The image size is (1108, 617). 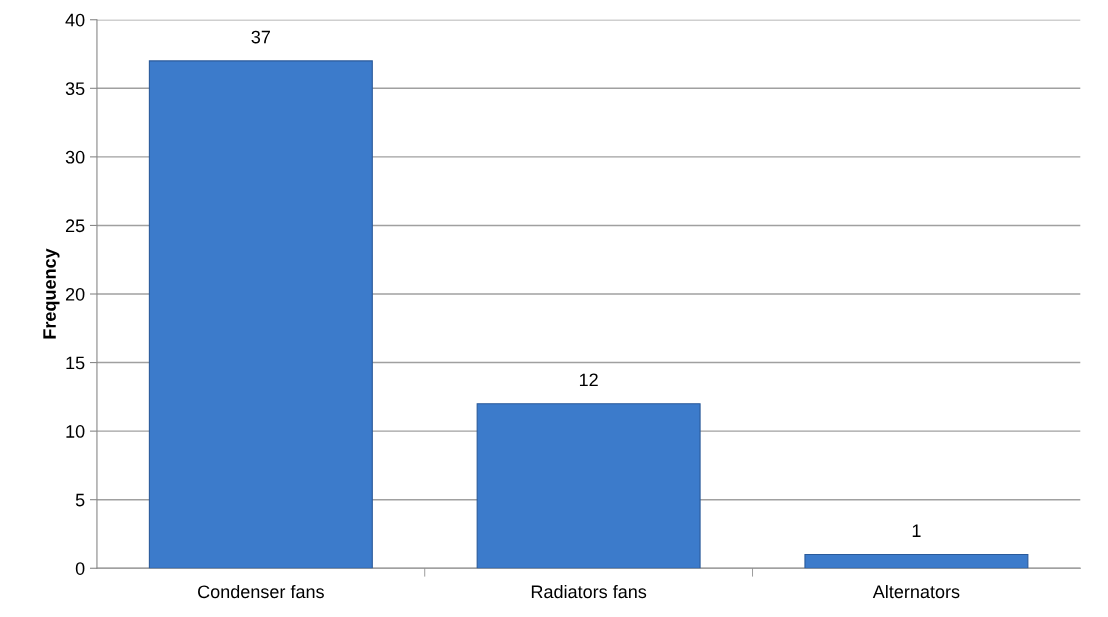 What do you see at coordinates (75, 226) in the screenshot?
I see `y-tick-label: 25` at bounding box center [75, 226].